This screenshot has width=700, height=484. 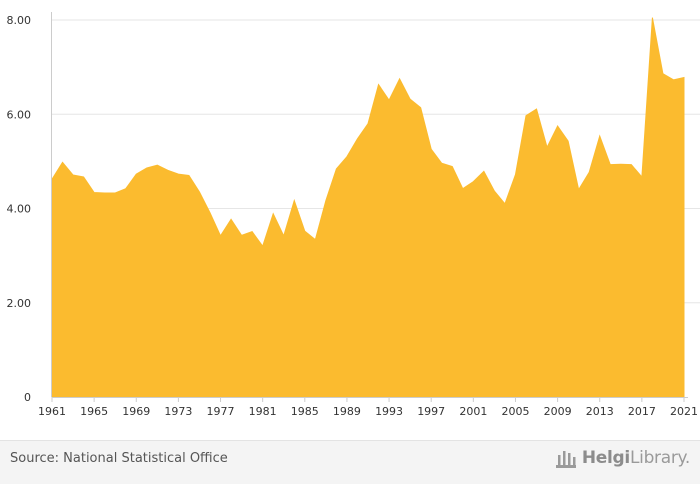 What do you see at coordinates (263, 411) in the screenshot?
I see `x-tick-label: 1981` at bounding box center [263, 411].